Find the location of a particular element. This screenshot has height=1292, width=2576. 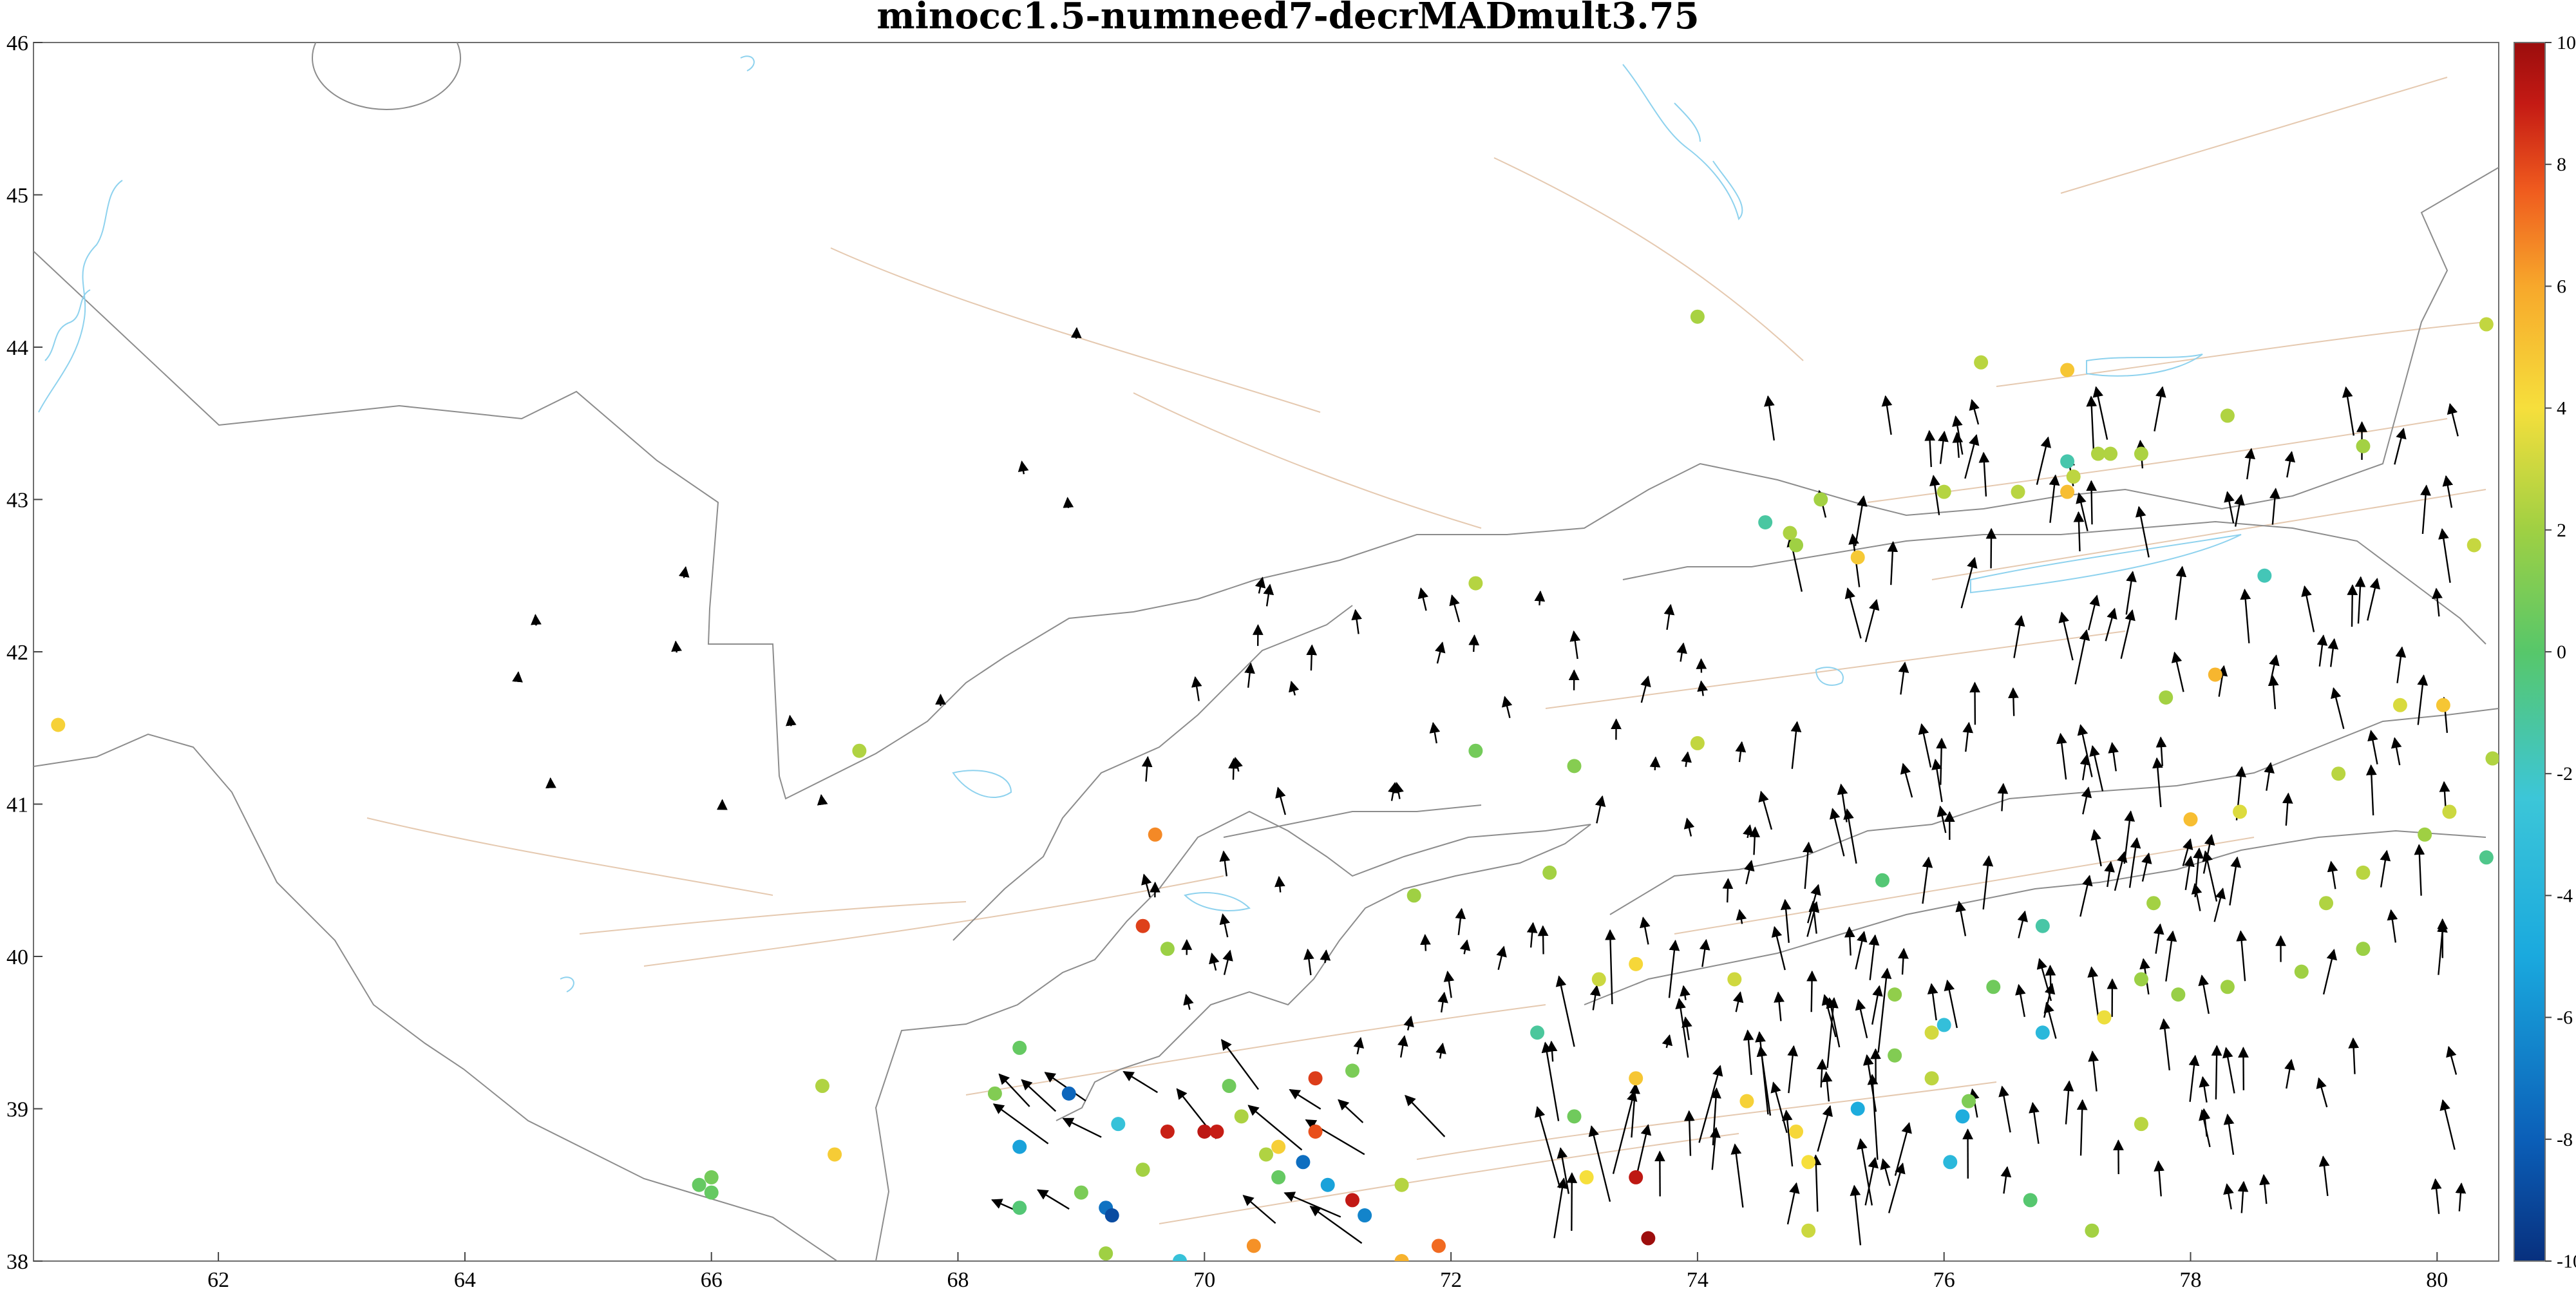

y-tick-label: 39 is located at coordinates (17, 1110).